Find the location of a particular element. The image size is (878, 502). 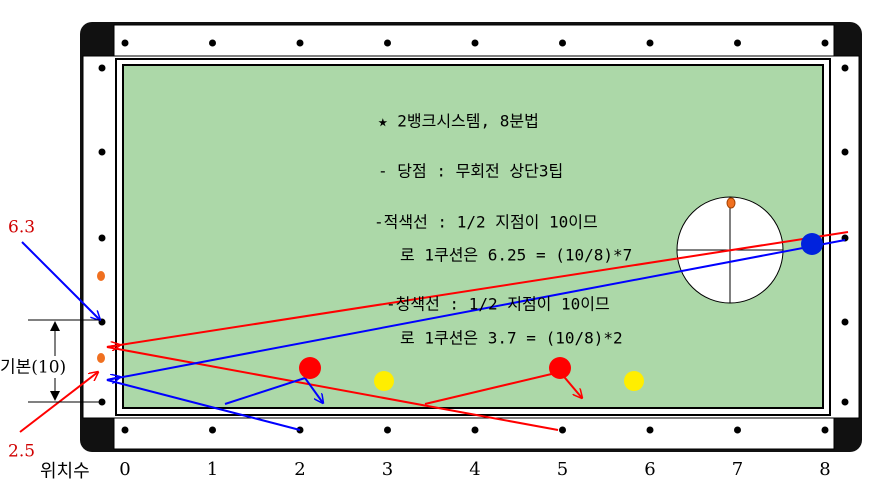

tip-point is located at coordinates (731, 203).